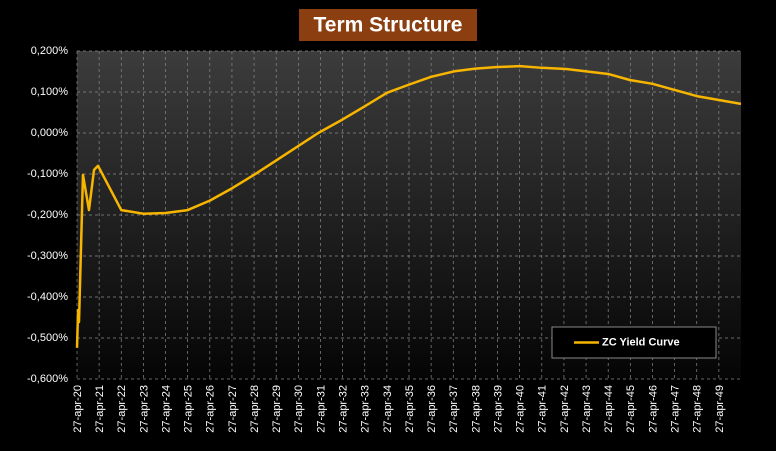  What do you see at coordinates (211, 409) in the screenshot?
I see `x-tick-label: 27-apr-26` at bounding box center [211, 409].